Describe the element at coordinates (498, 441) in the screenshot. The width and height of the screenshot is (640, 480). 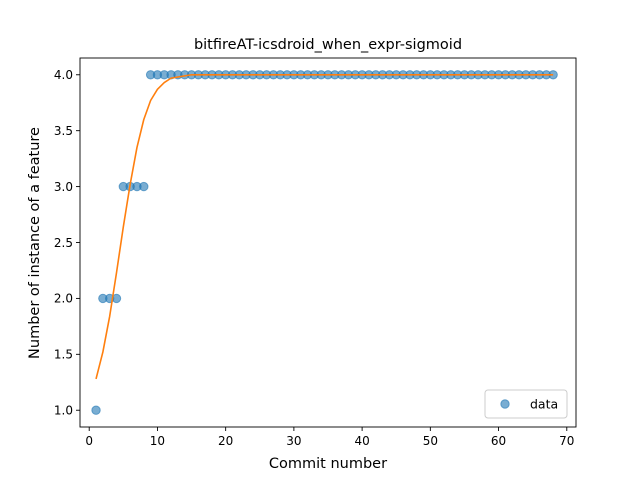
I see `x-tick-label: 60` at that location.